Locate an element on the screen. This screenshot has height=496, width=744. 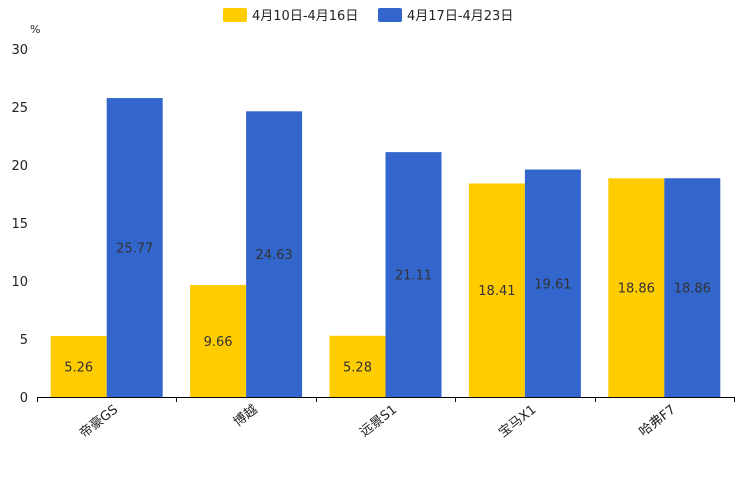
x-category-label: 哈弗F7 is located at coordinates (658, 421).